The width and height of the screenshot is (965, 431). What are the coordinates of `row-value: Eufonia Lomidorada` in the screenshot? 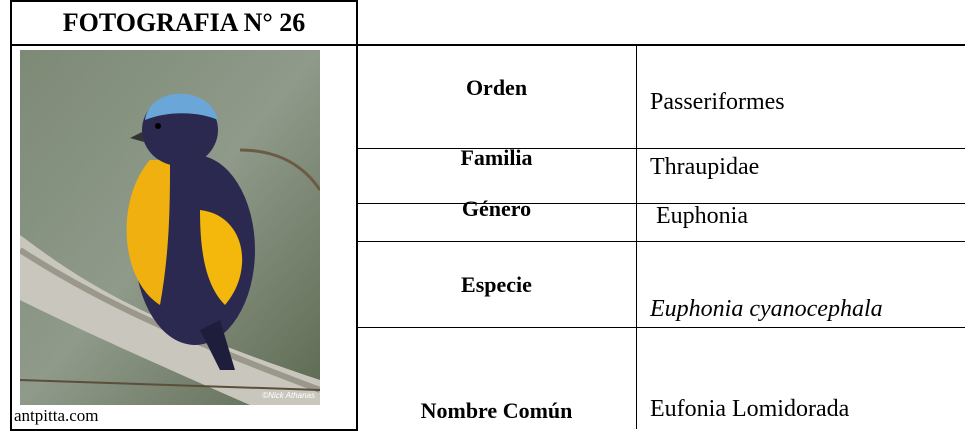 It's located at (750, 409).